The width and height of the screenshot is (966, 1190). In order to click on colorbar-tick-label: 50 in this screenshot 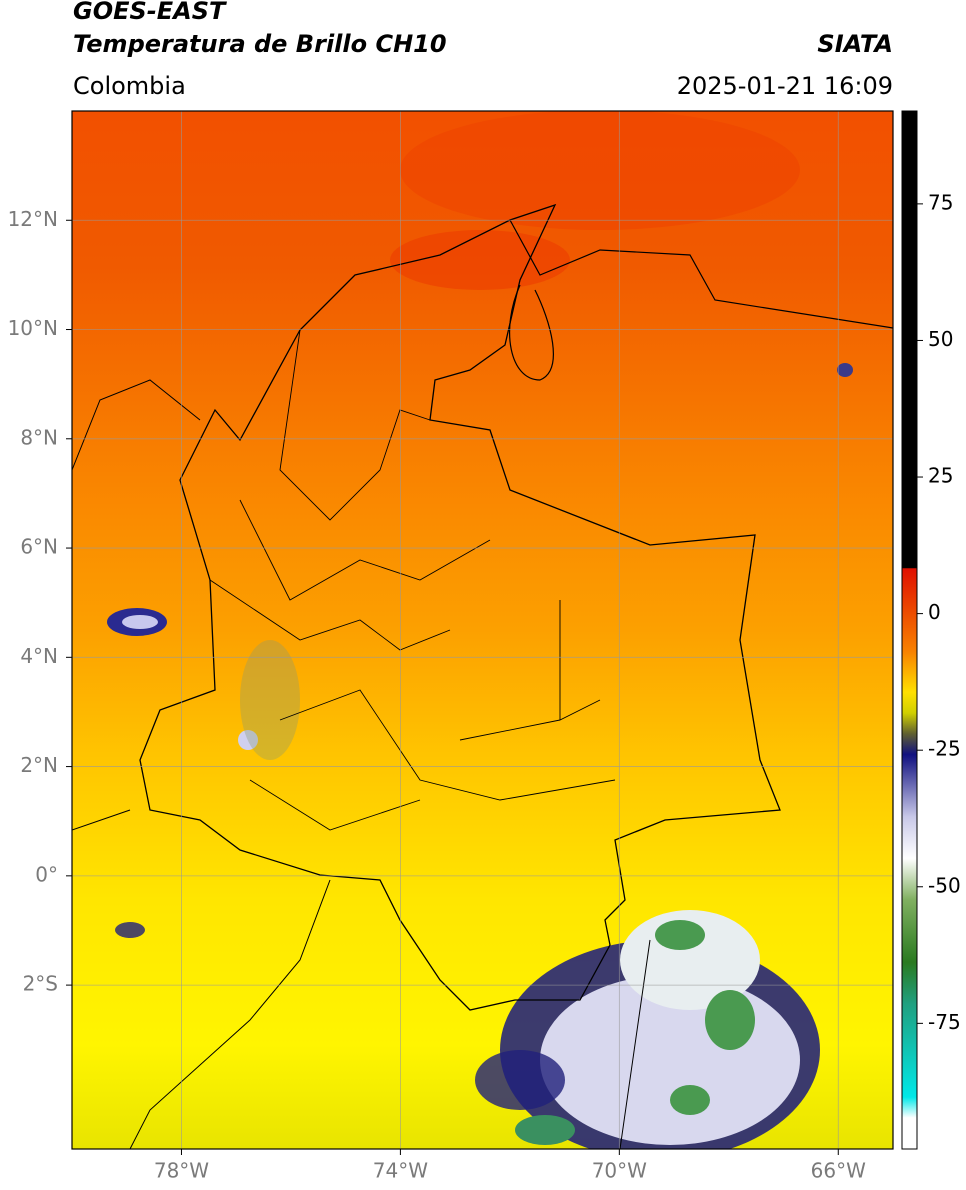, I will do `click(940, 339)`.